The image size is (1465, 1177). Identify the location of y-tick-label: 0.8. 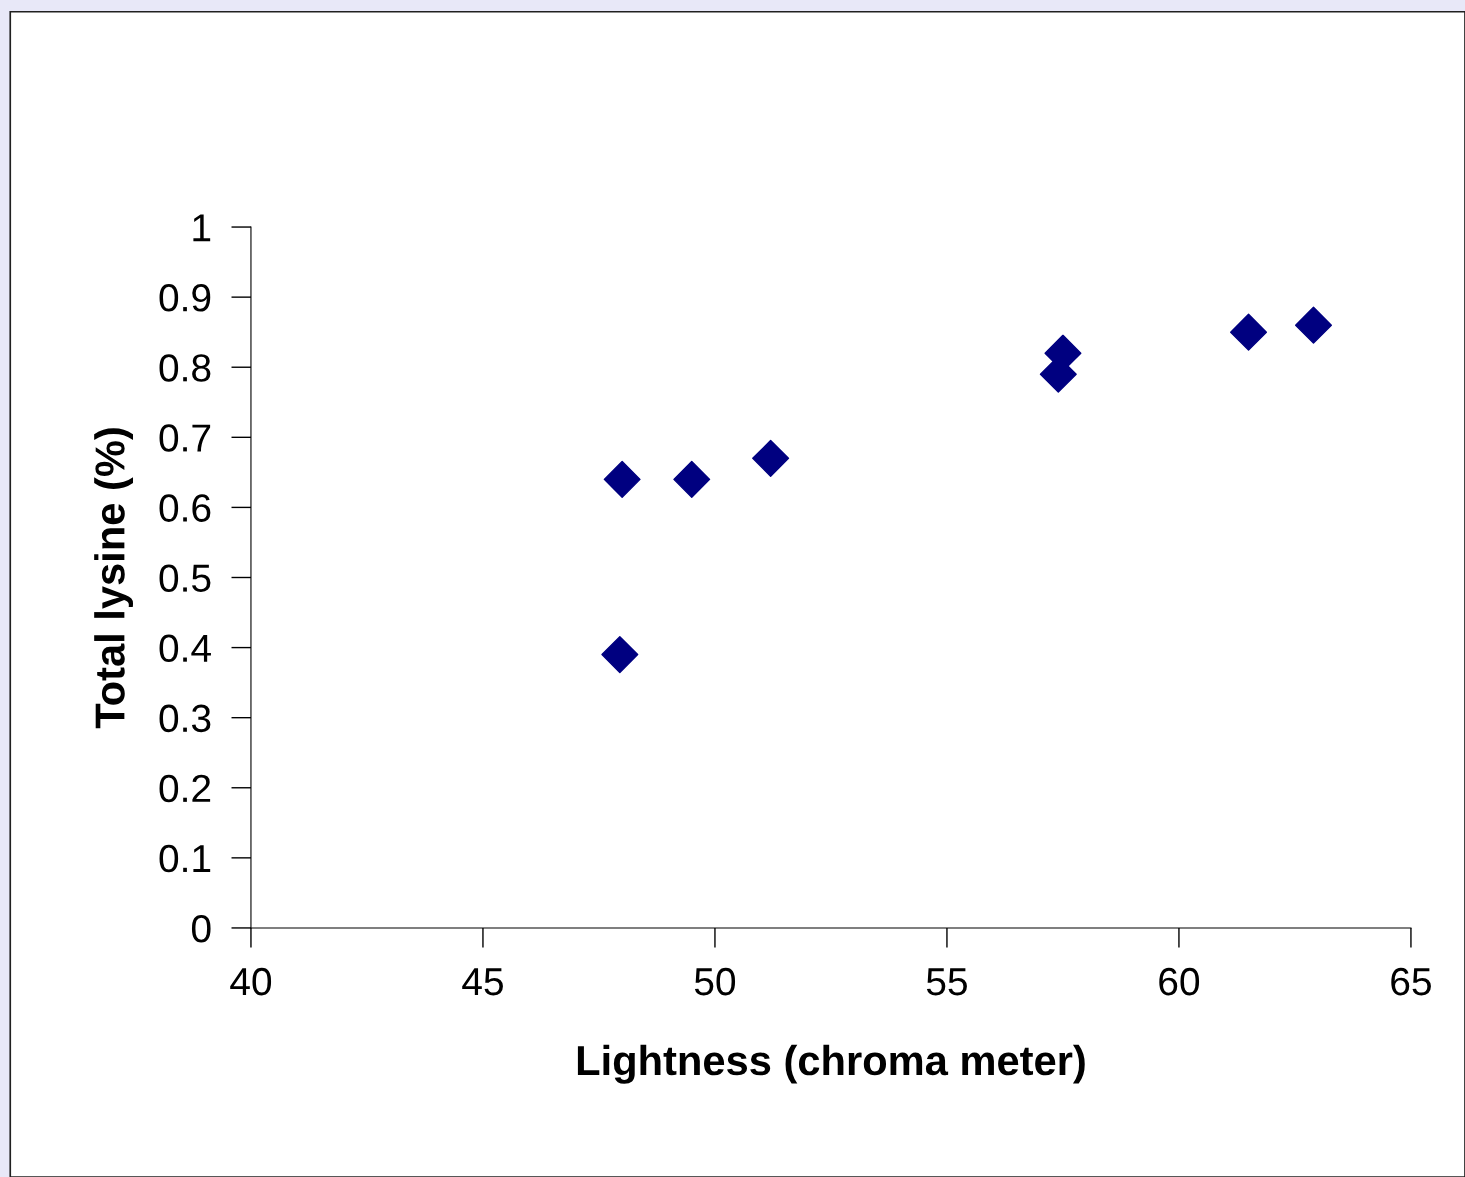
(185, 368).